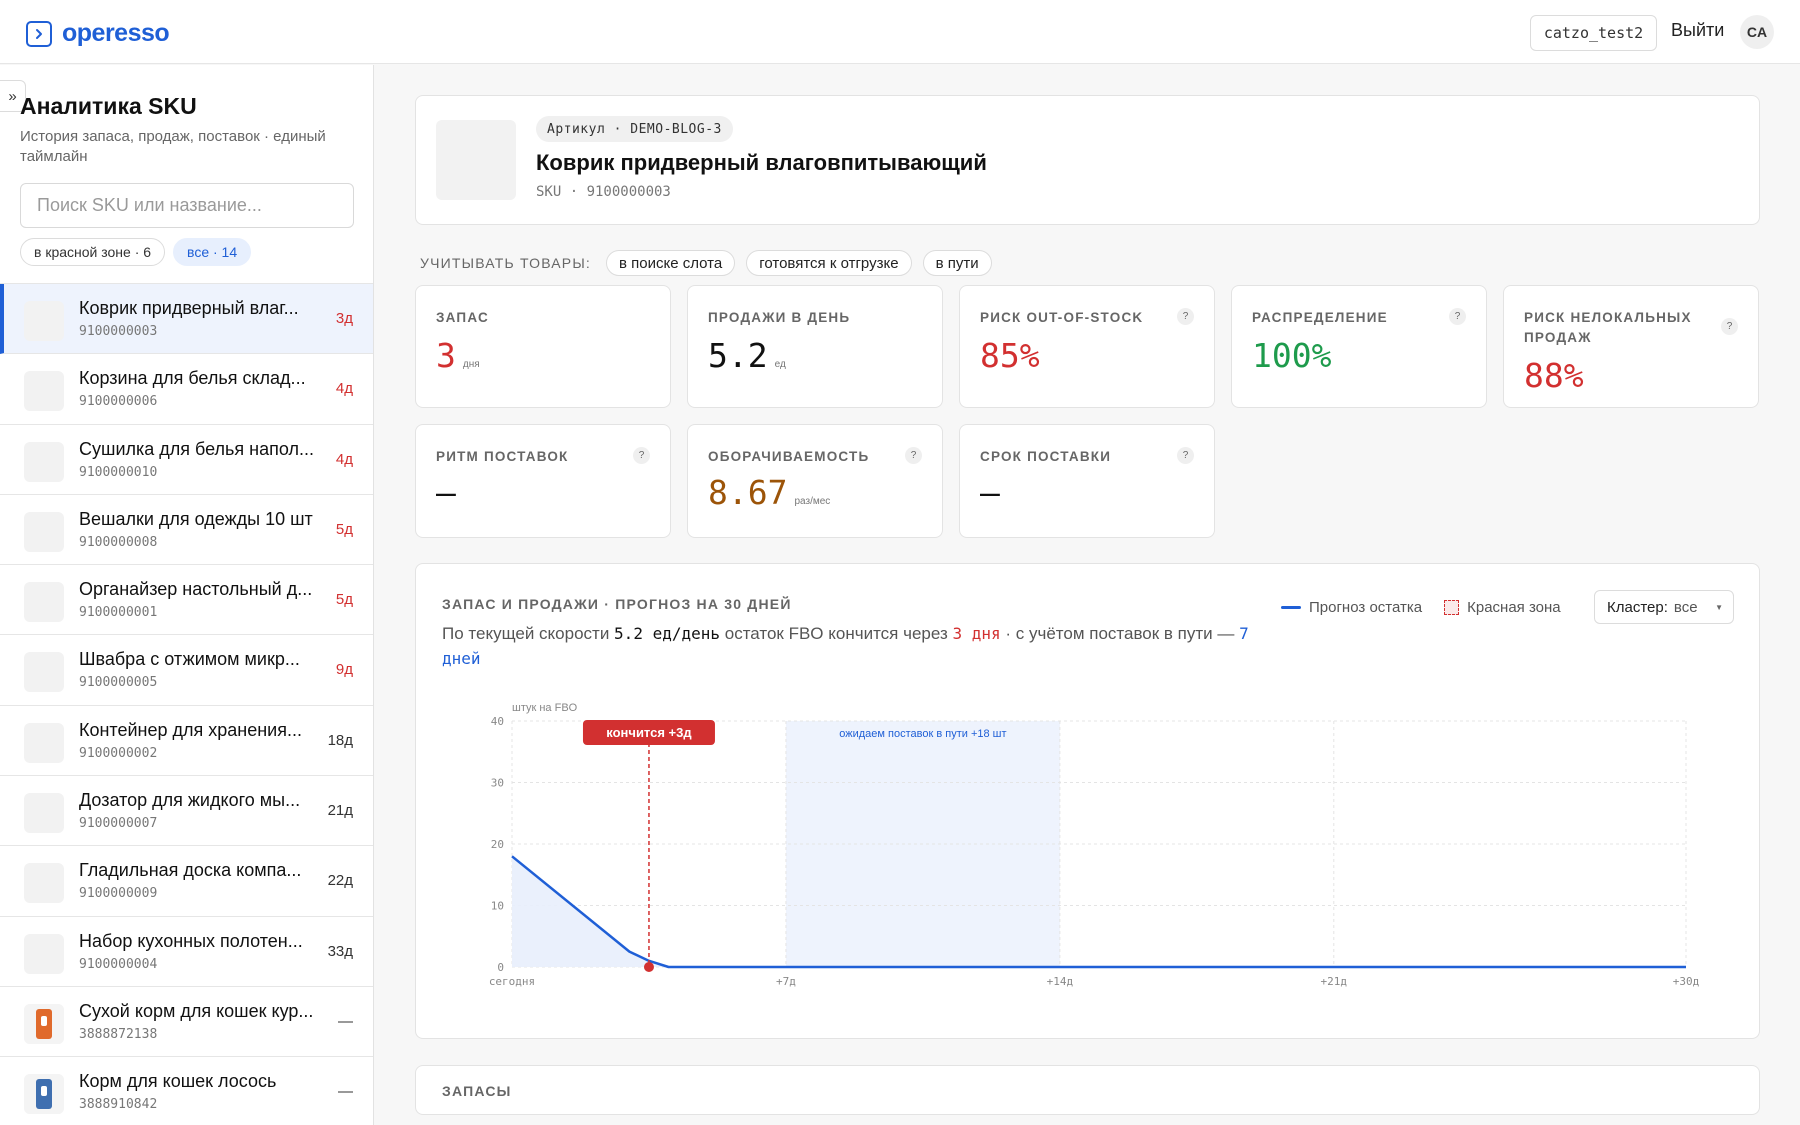  What do you see at coordinates (186, 460) in the screenshot?
I see `sku-list-item: Сушилка для белья напол... 9100000010 4д` at bounding box center [186, 460].